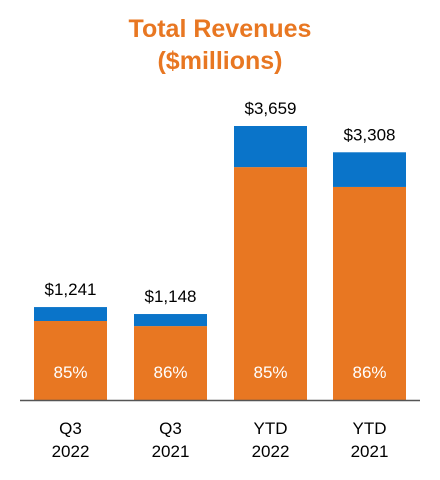 The image size is (440, 480). What do you see at coordinates (170, 372) in the screenshot?
I see `bar-percent-label-1: 86%` at bounding box center [170, 372].